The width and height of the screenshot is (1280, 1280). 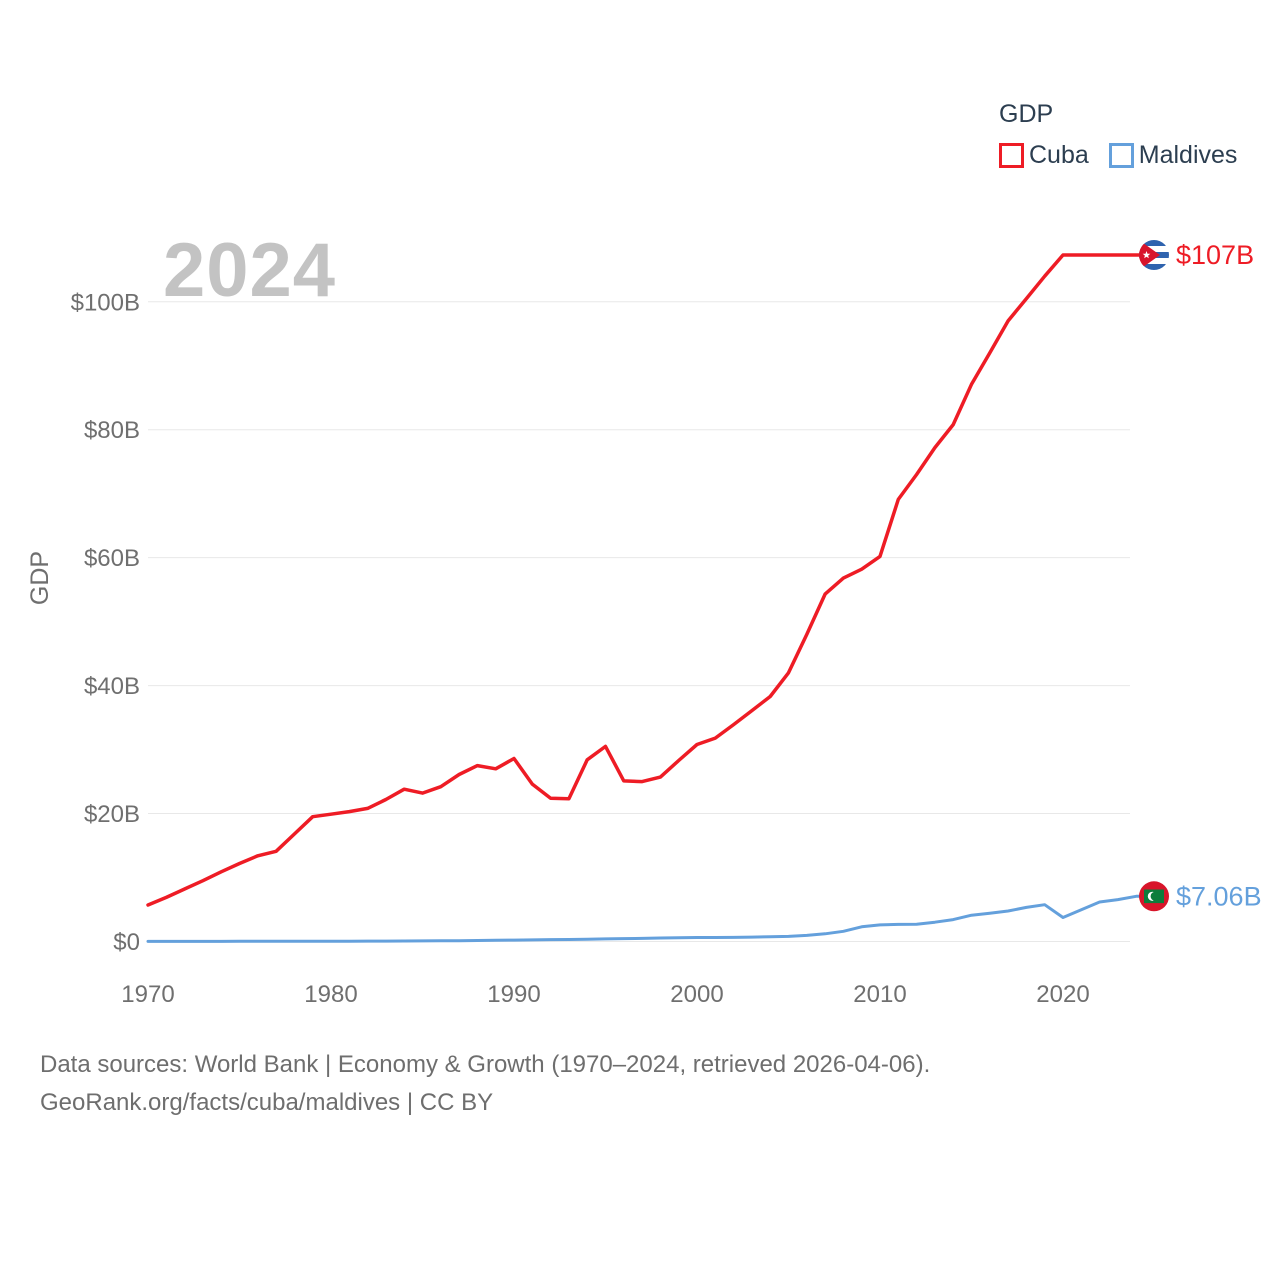 I want to click on legend-item-maldives: Maldives, so click(x=1173, y=155).